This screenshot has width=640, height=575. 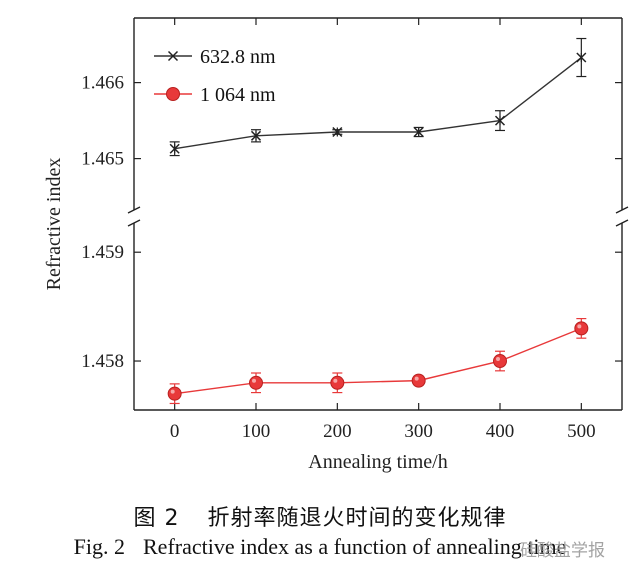 I want to click on y-tick-label-upper: 1.465, so click(x=102, y=159).